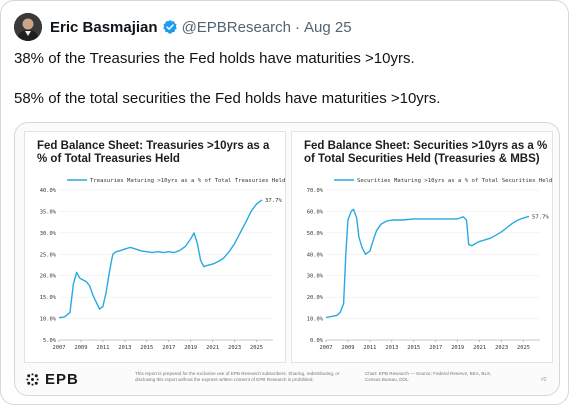 The image size is (569, 405). I want to click on avatar, so click(28, 27).